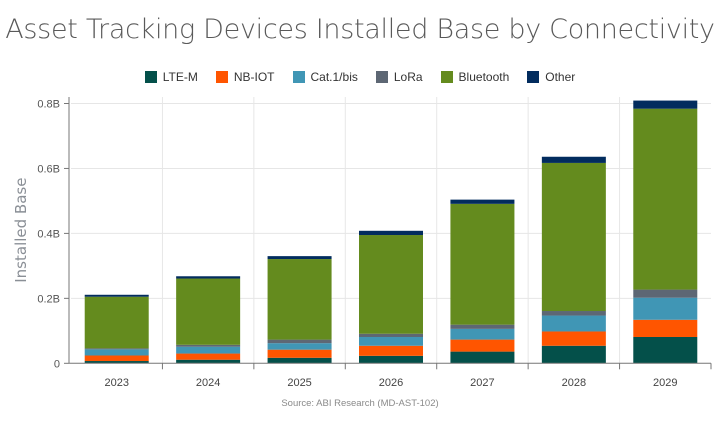 Image resolution: width=720 pixels, height=440 pixels. I want to click on x-tick-label: 2027, so click(482, 383).